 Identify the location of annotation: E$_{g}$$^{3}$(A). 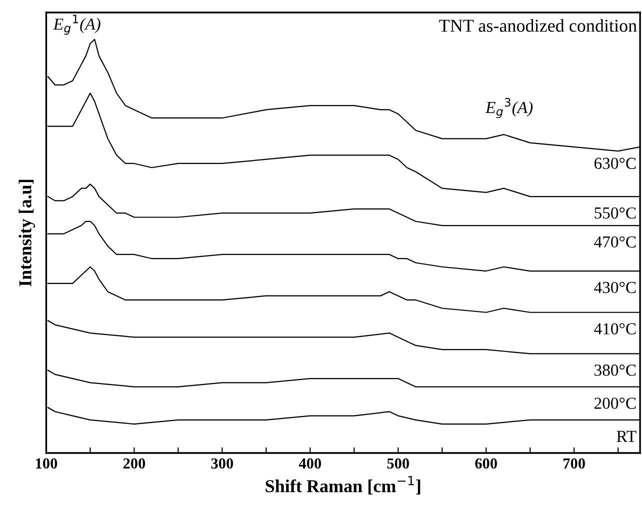
(509, 108).